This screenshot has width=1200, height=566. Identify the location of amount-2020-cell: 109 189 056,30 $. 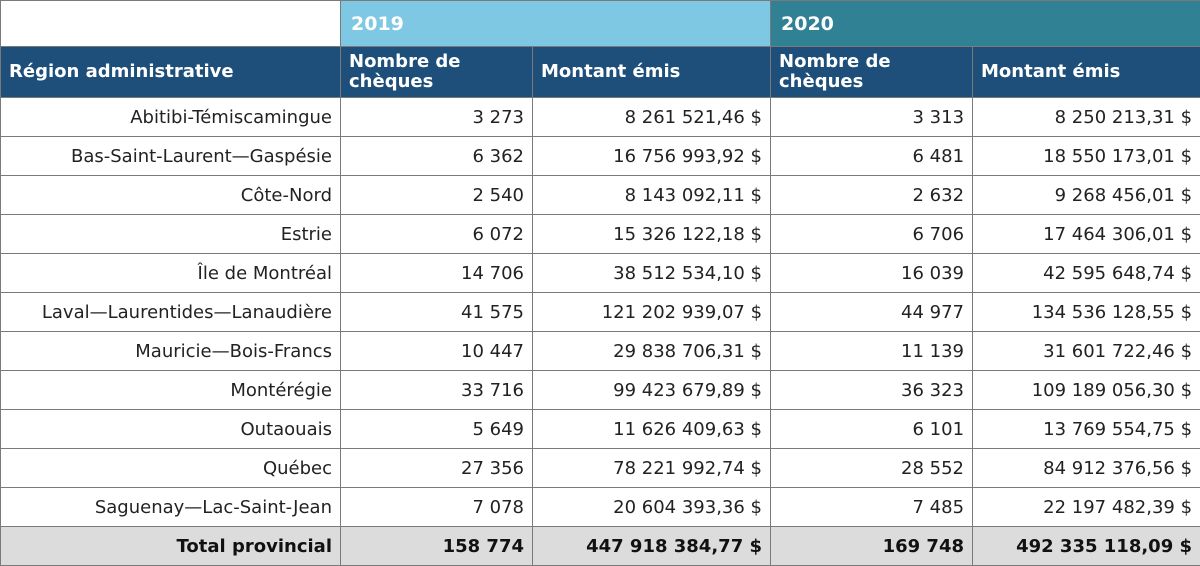
(1086, 390).